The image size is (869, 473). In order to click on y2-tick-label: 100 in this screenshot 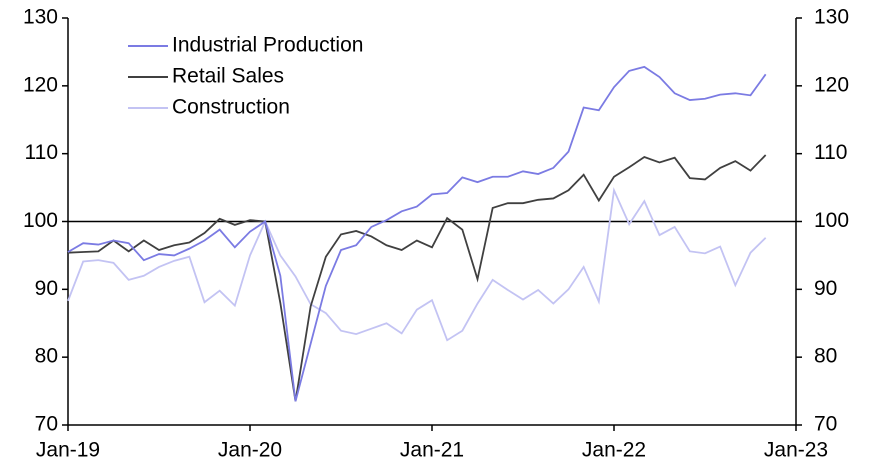, I will do `click(831, 220)`.